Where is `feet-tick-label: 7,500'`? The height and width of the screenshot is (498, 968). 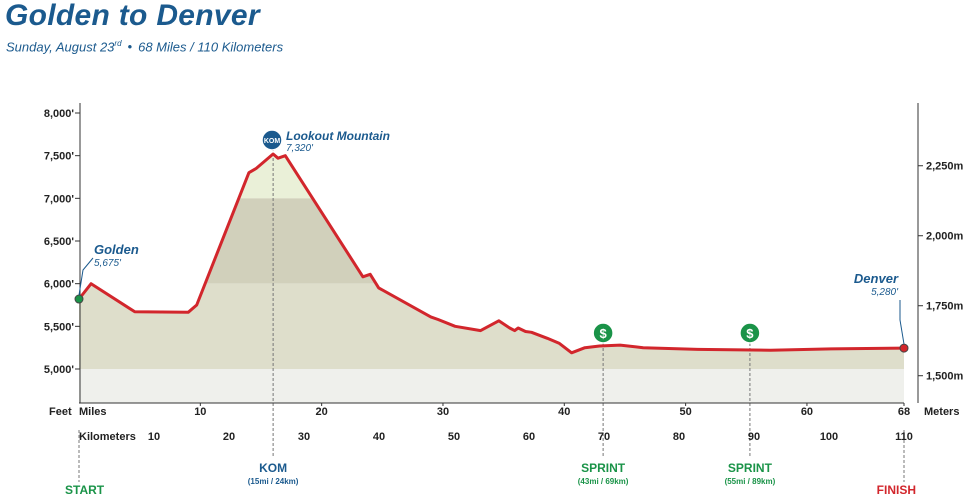
feet-tick-label: 7,500' is located at coordinates (59, 157).